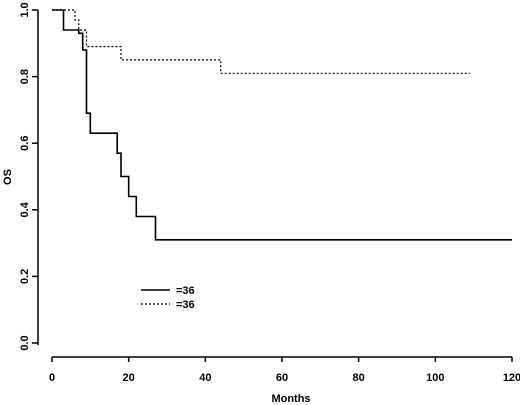 This screenshot has width=520, height=405. Describe the element at coordinates (25, 9) in the screenshot. I see `y-tick-label: 1.0` at that location.